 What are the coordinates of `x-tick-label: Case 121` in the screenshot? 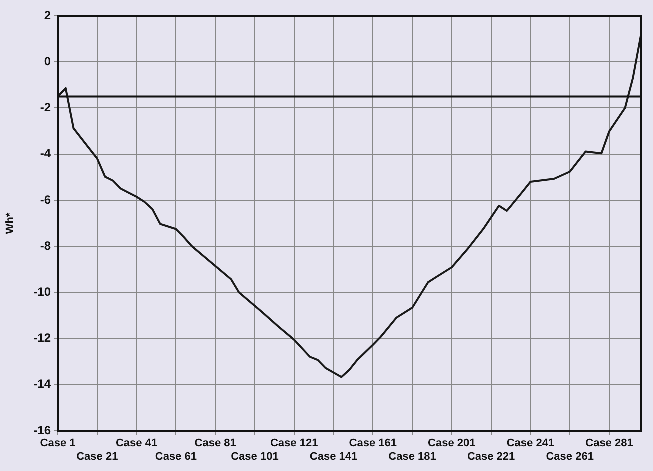 It's located at (294, 444).